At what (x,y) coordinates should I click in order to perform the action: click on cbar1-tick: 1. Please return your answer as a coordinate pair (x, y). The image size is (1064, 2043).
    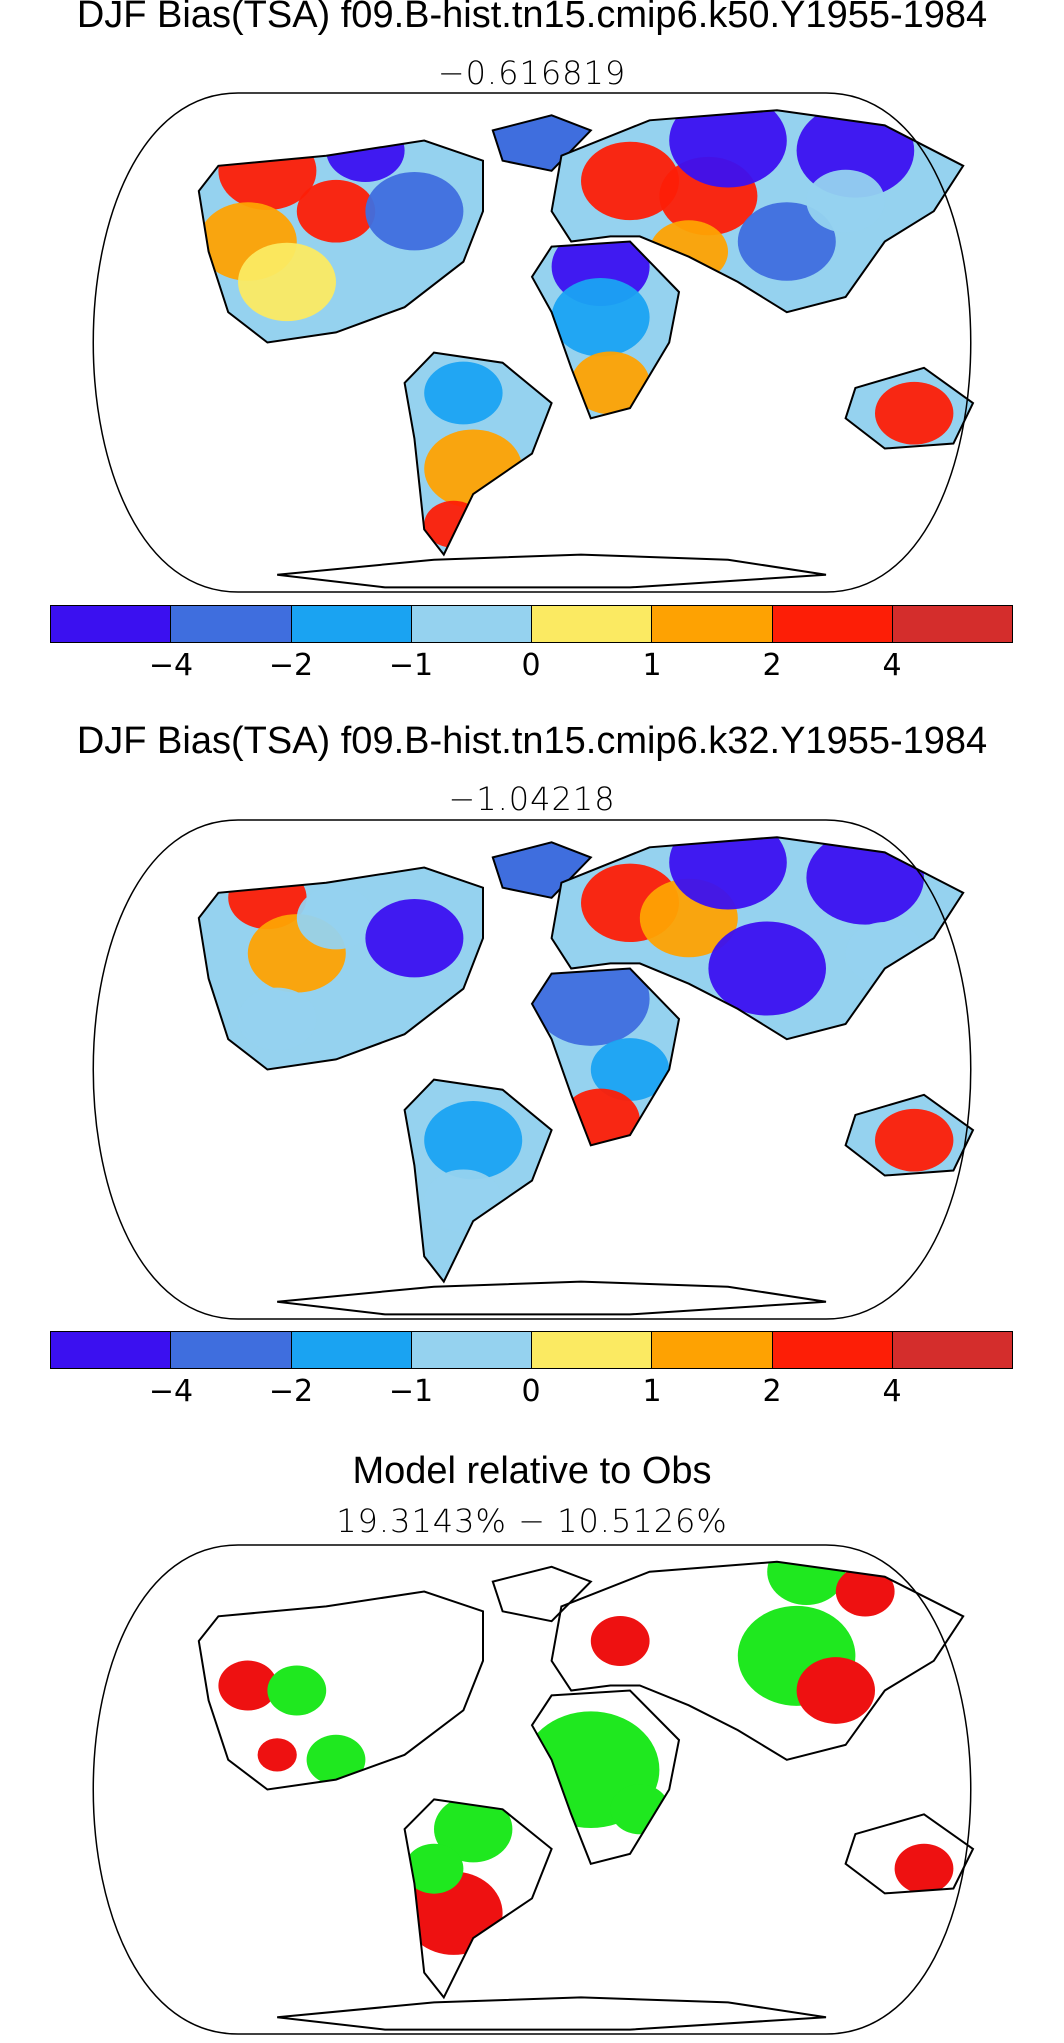
    Looking at the image, I should click on (652, 665).